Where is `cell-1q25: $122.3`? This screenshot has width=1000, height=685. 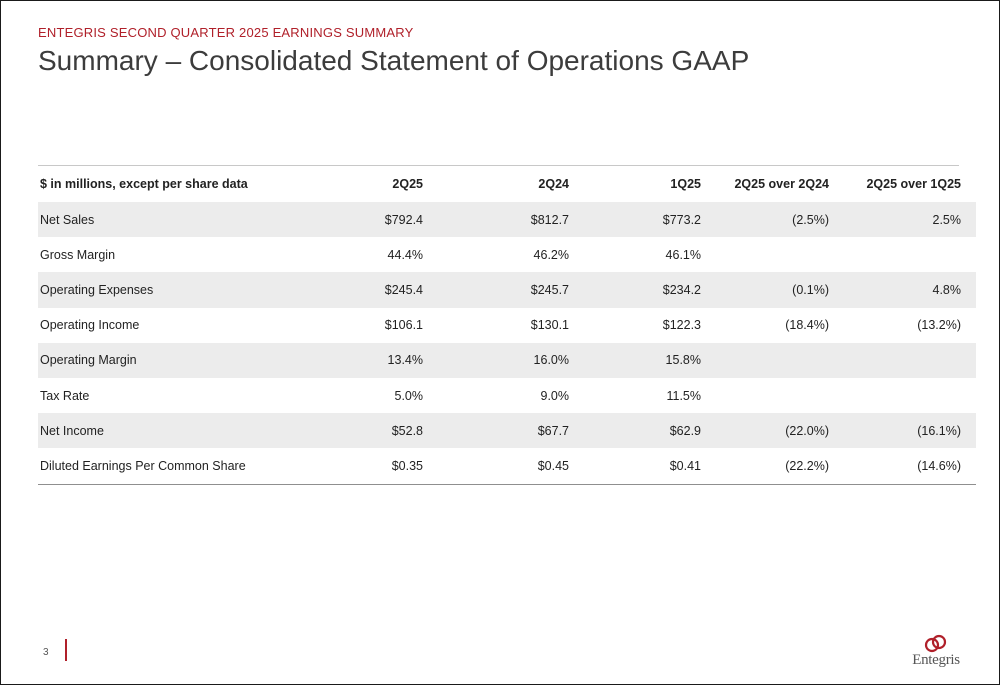 cell-1q25: $122.3 is located at coordinates (681, 325).